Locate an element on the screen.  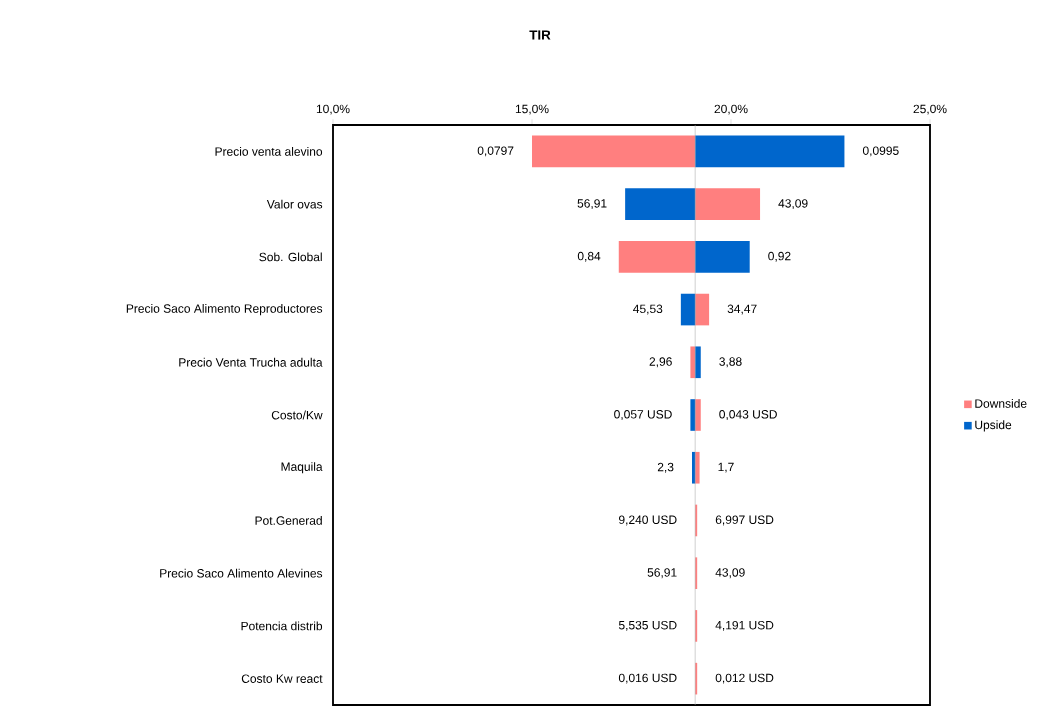
y-tick-label: Precio venta alevino is located at coordinates (269, 151).